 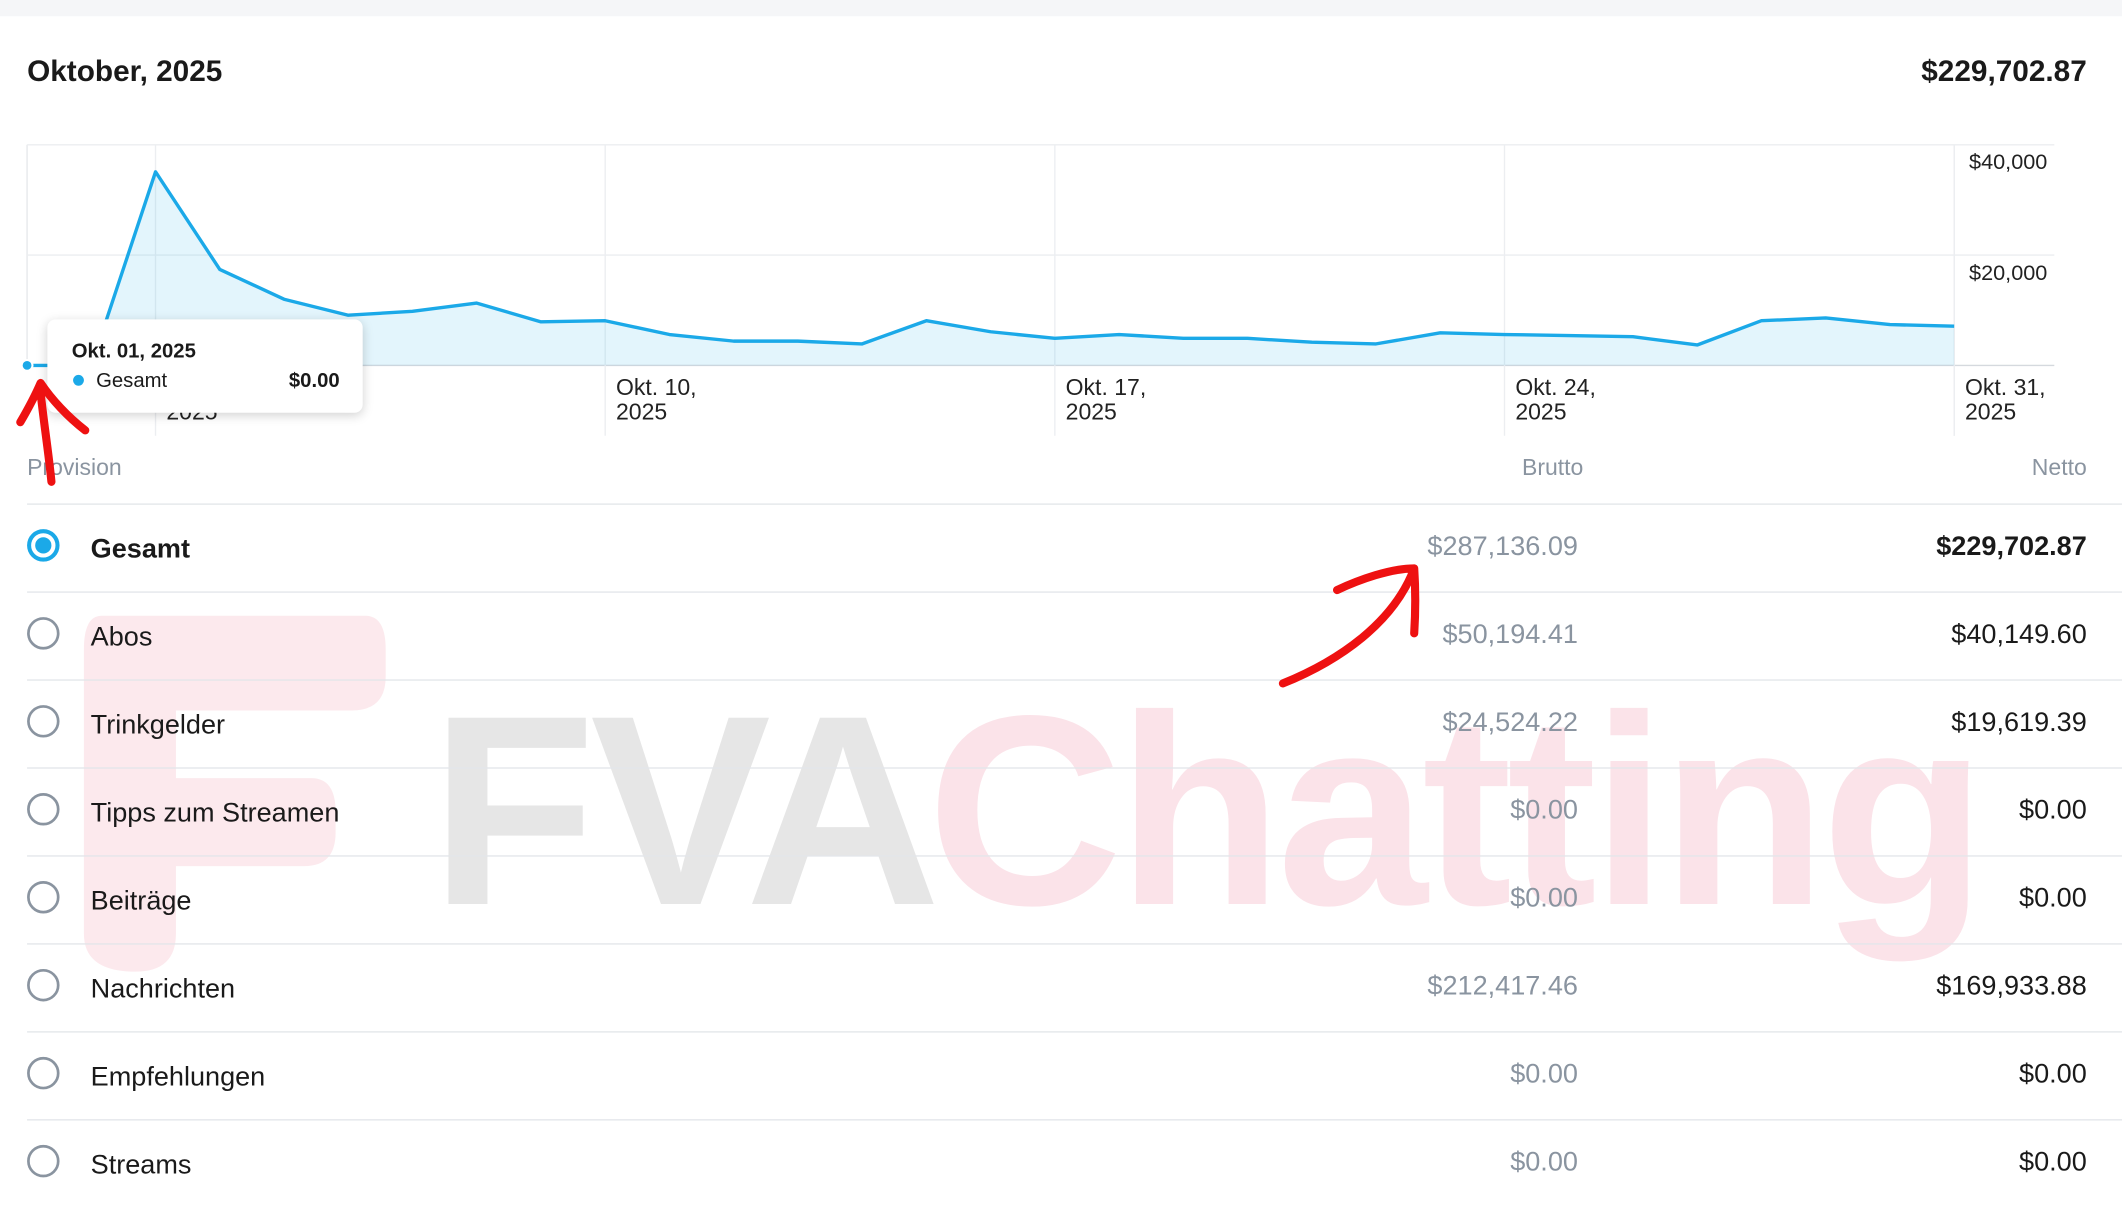 What do you see at coordinates (140, 549) in the screenshot?
I see `row-label: Gesamt` at bounding box center [140, 549].